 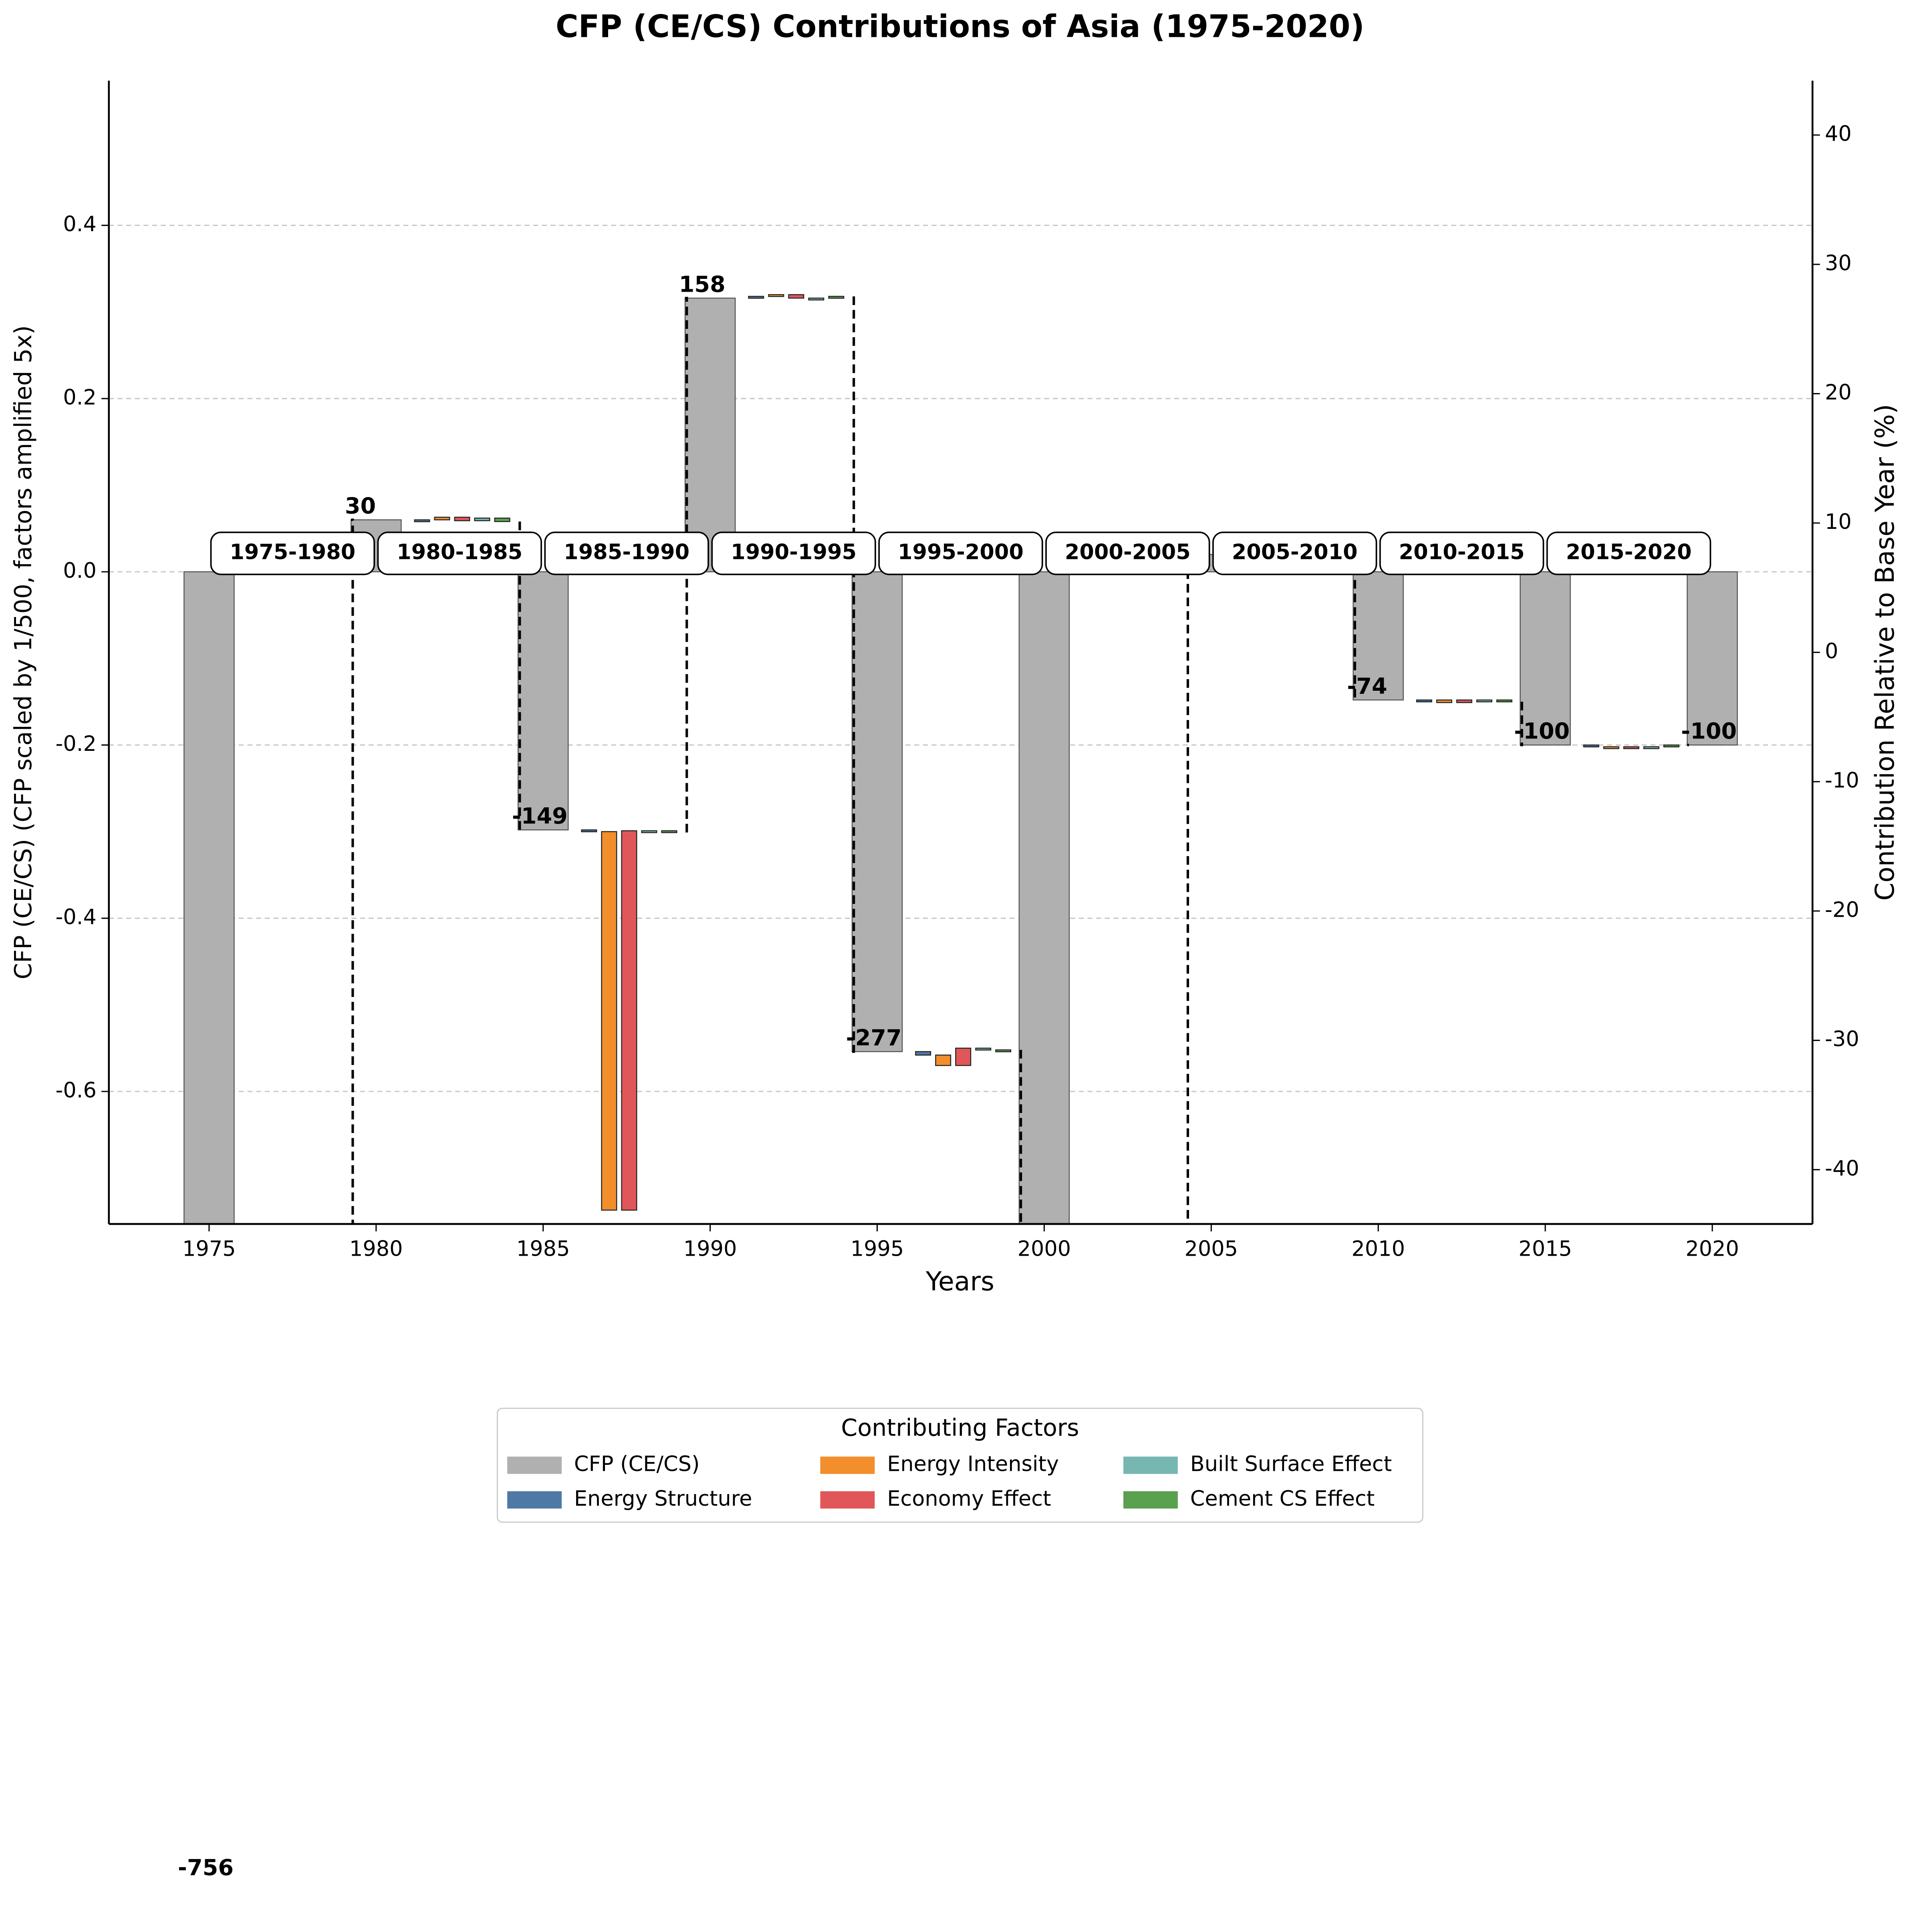 I want to click on cfp-value-label: -149, so click(x=540, y=816).